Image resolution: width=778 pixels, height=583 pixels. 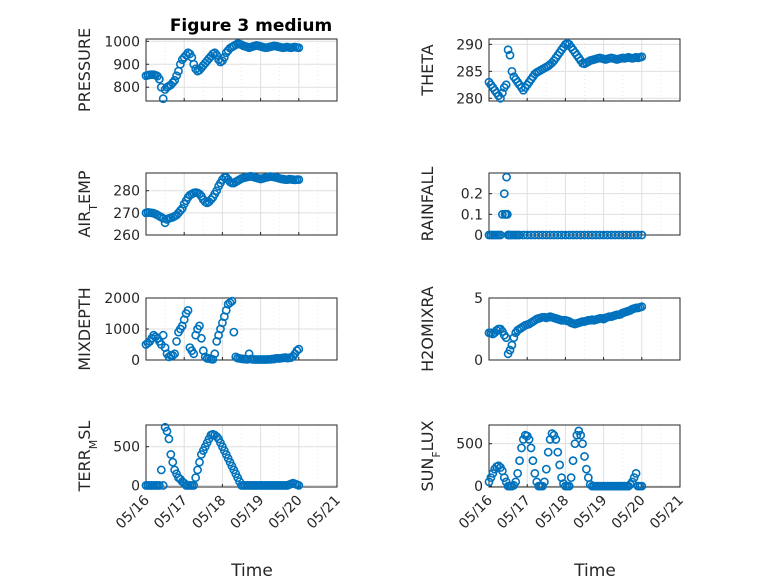 What do you see at coordinates (84, 328) in the screenshot?
I see `y-axis-label: MIXDEPTH` at bounding box center [84, 328].